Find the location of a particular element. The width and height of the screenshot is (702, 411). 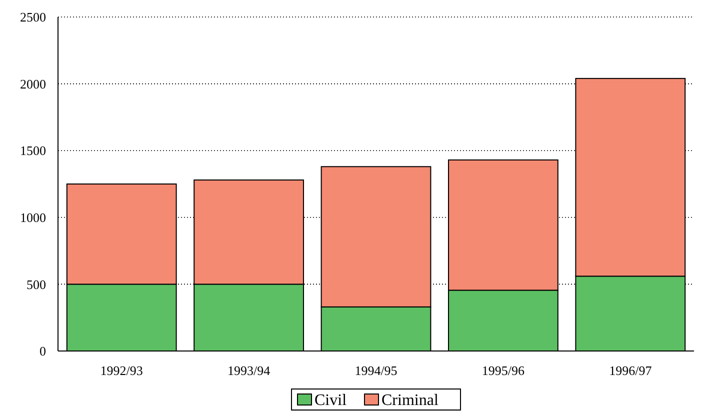

y-tick-label: 500 is located at coordinates (36, 284).